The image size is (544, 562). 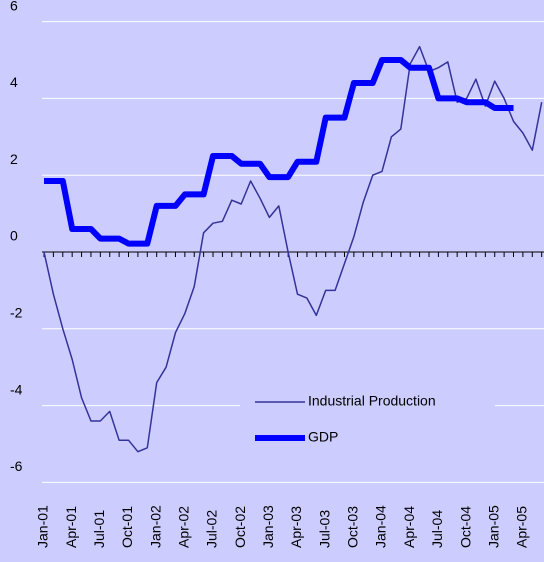 What do you see at coordinates (372, 401) in the screenshot?
I see `legend-label: Industrial Production` at bounding box center [372, 401].